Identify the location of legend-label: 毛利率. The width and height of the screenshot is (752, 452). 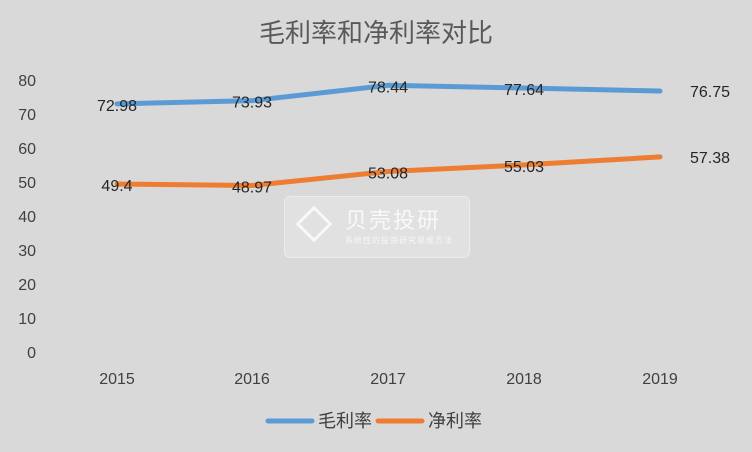
(345, 421).